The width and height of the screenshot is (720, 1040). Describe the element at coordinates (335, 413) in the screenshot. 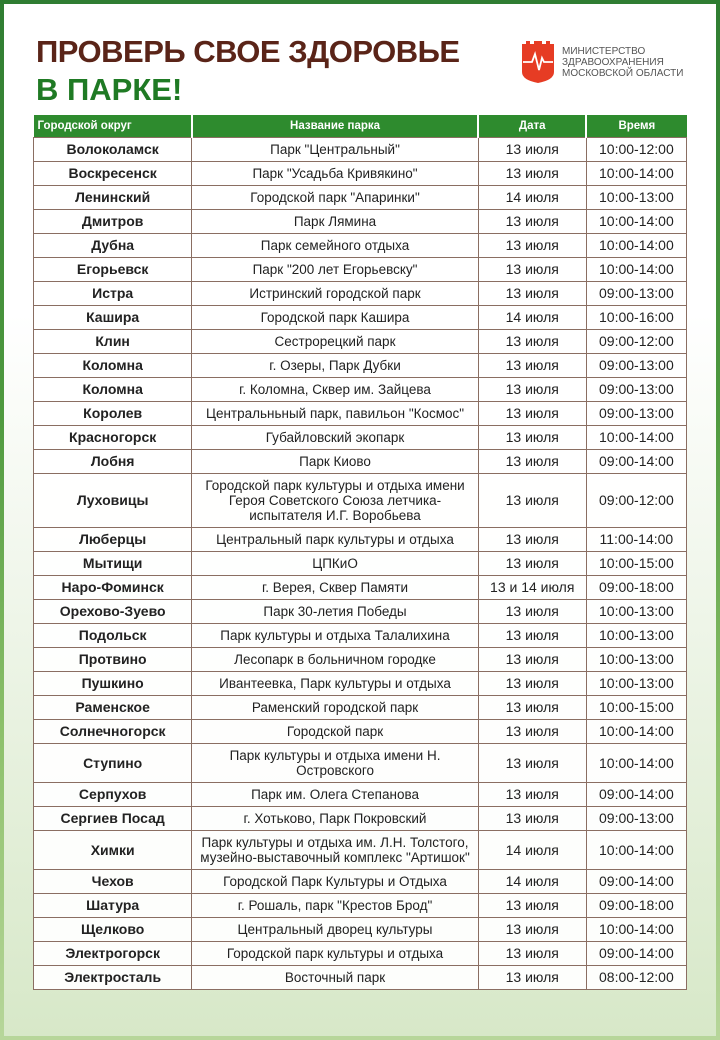

I see `park-cell: Центральньный парк, павильон "Космос"` at that location.